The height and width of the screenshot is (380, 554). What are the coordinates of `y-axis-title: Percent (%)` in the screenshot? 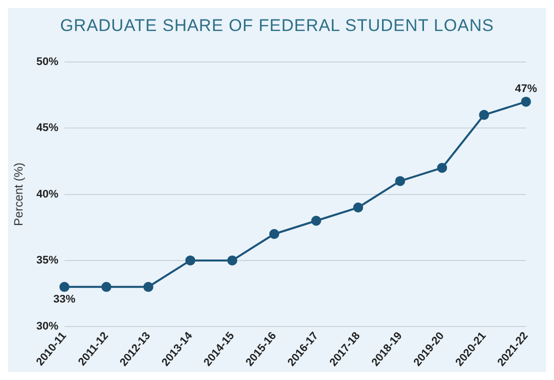 It's located at (19, 194).